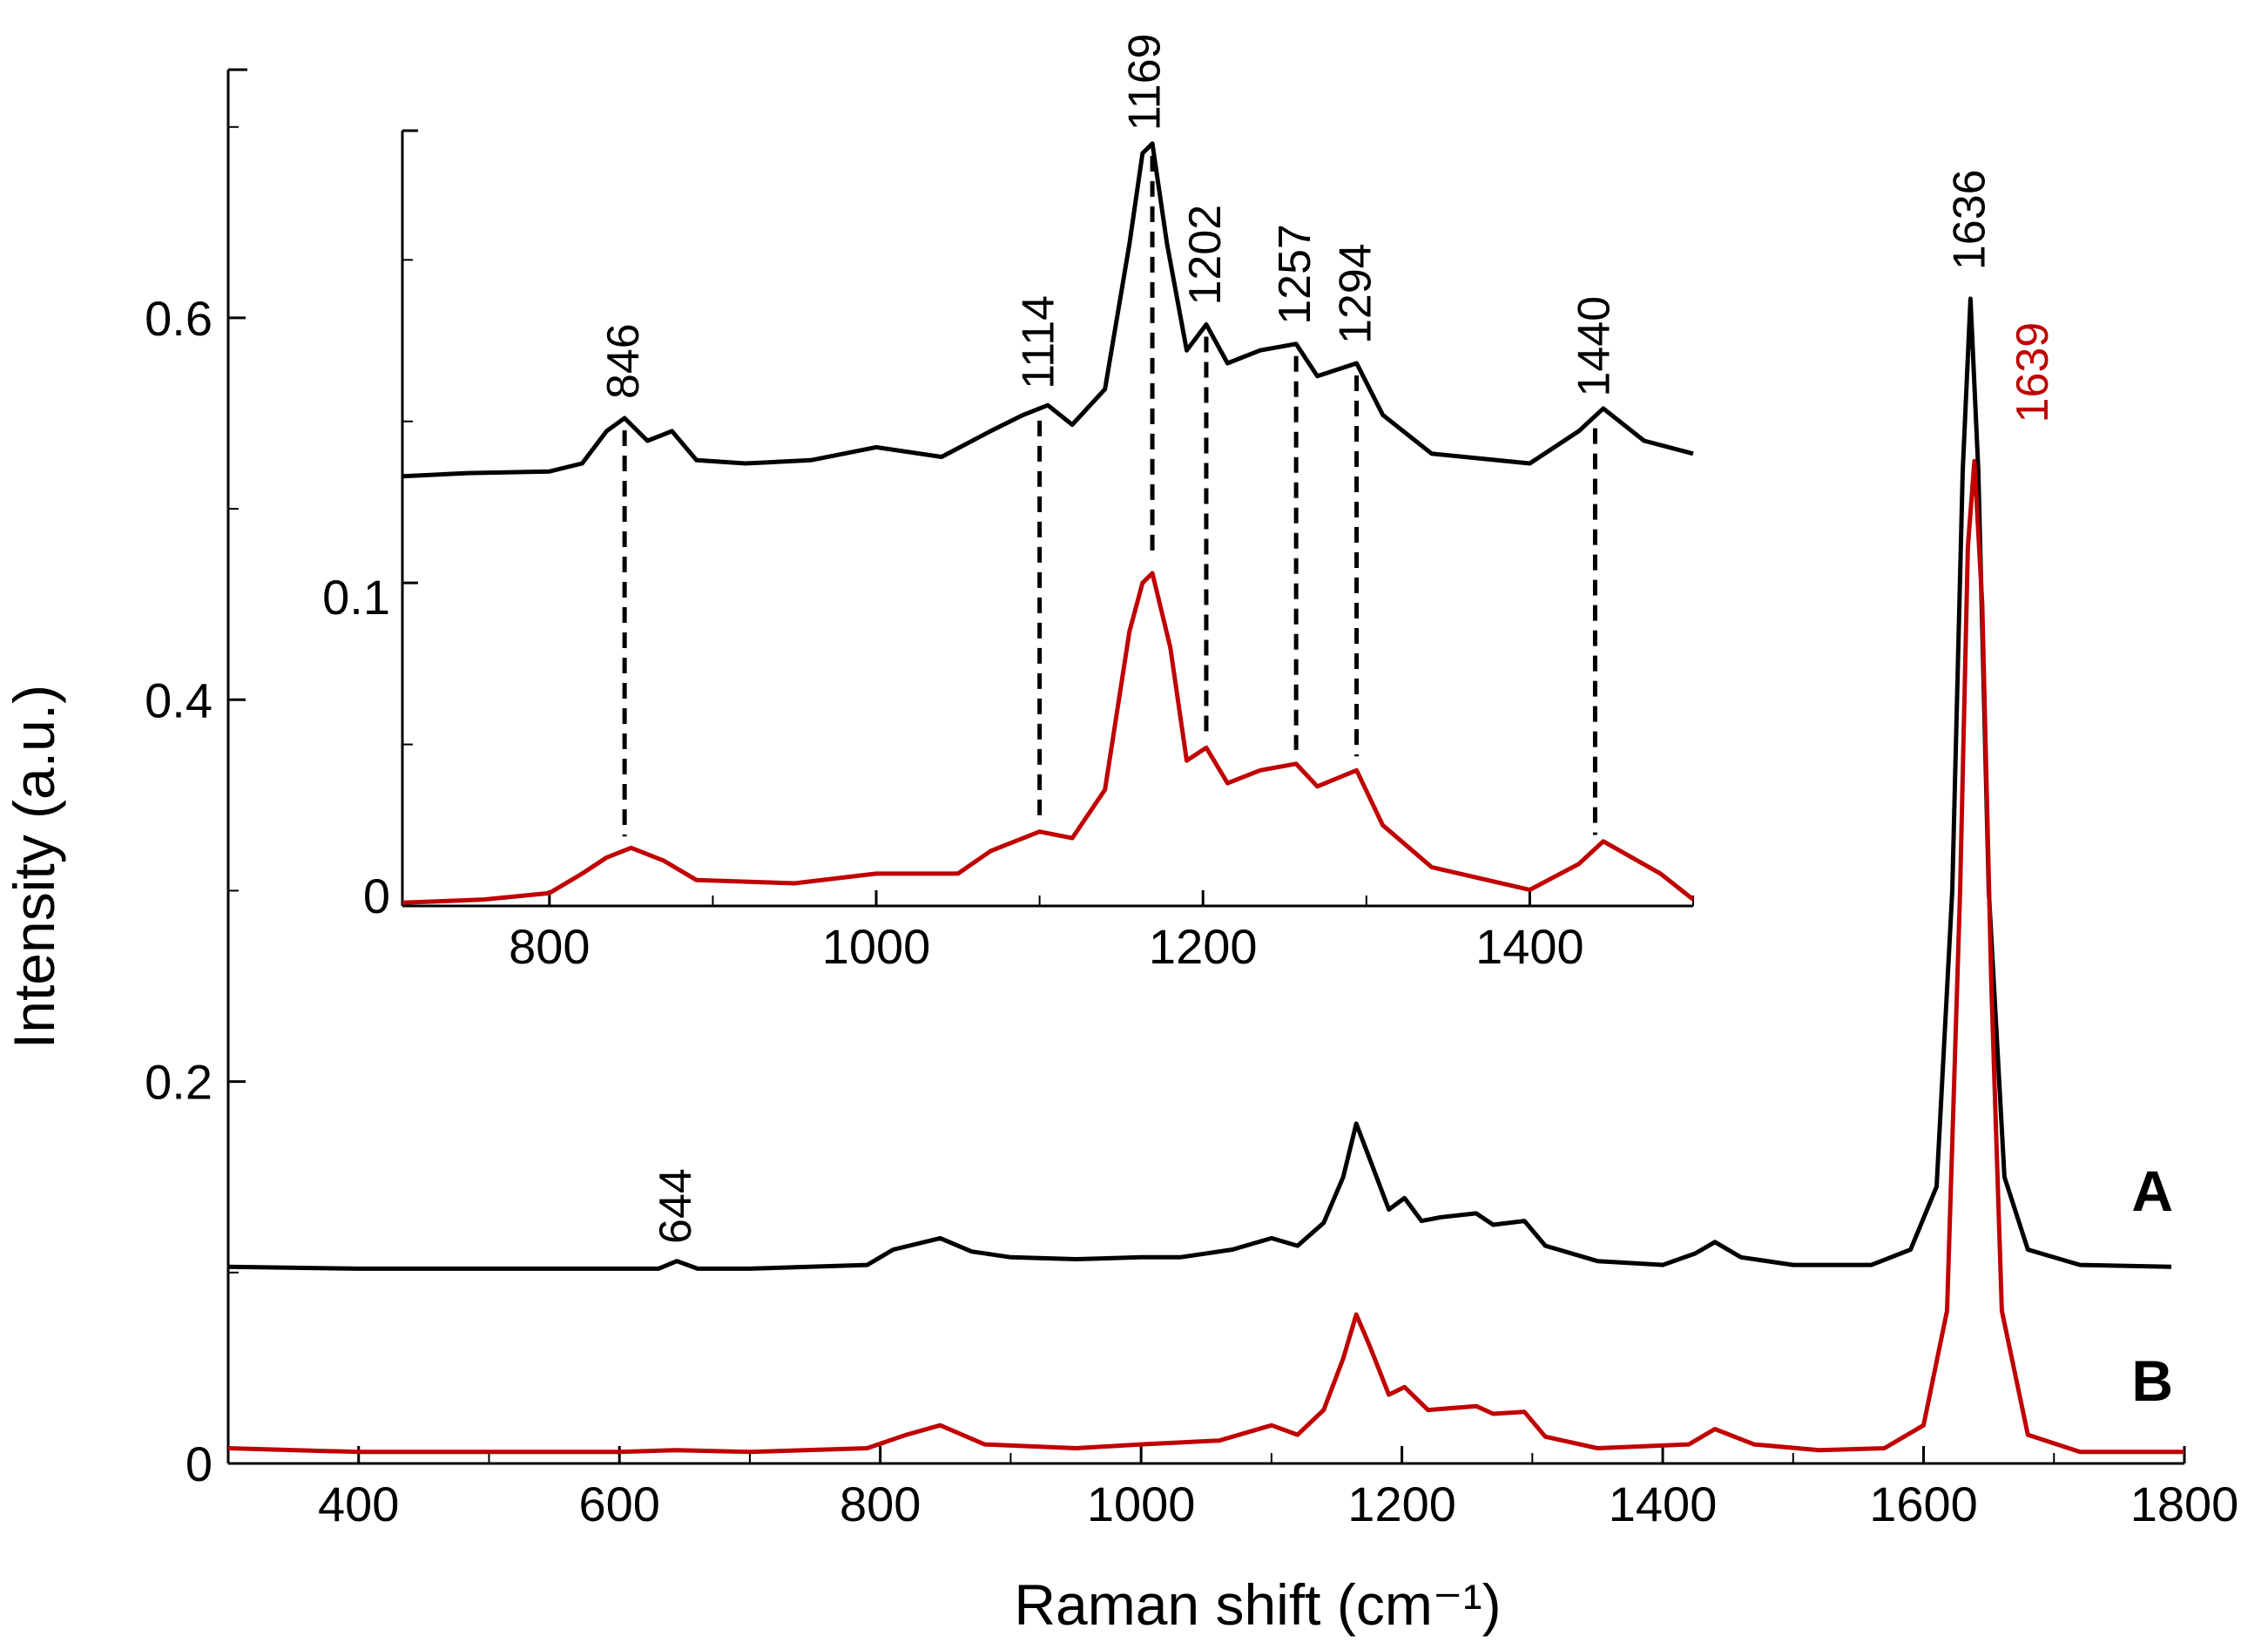  What do you see at coordinates (549, 946) in the screenshot?
I see `inset-x-tick-label: 800` at bounding box center [549, 946].